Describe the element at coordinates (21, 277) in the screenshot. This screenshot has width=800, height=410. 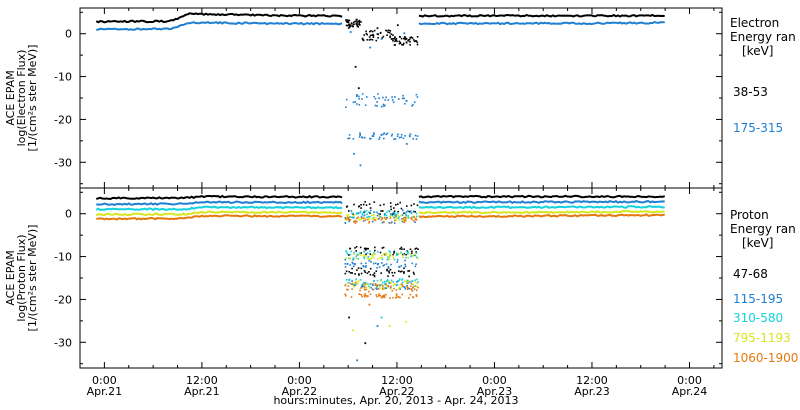
I see `y-axis-label: log(Proton Flux)` at that location.